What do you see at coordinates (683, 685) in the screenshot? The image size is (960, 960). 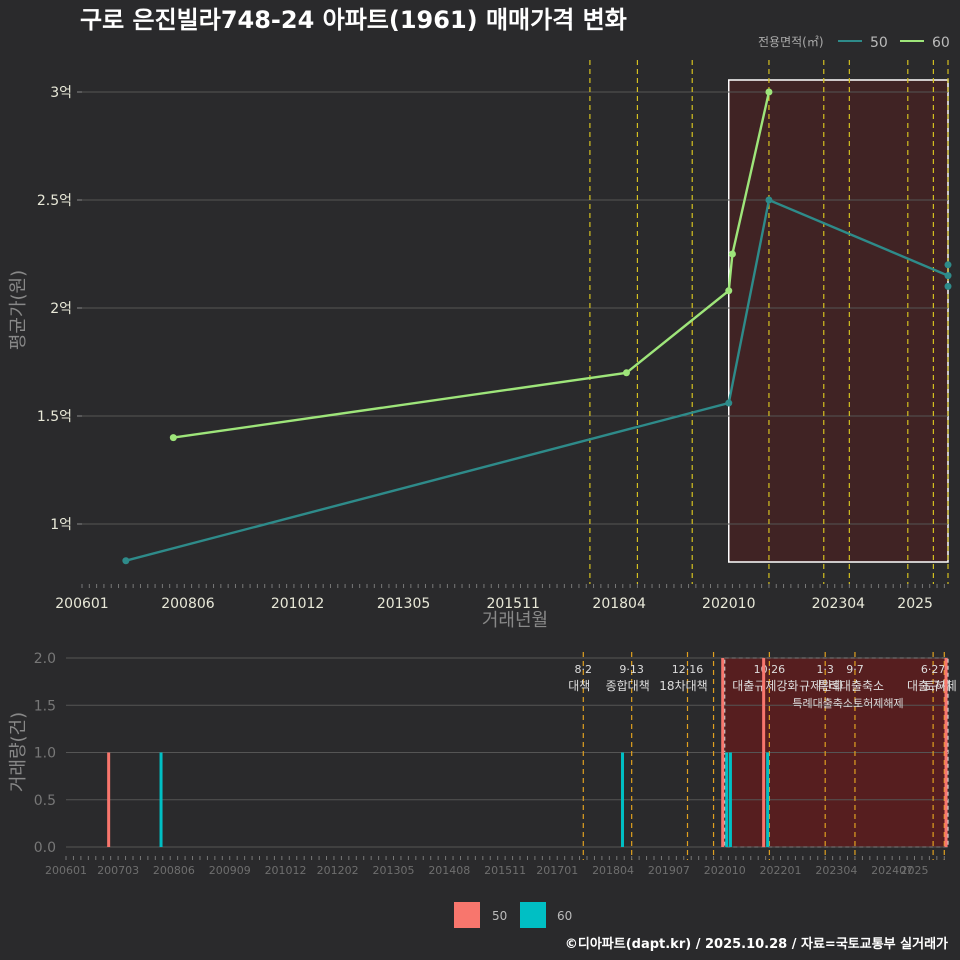 I see `event-name-label: 18차대책` at bounding box center [683, 685].